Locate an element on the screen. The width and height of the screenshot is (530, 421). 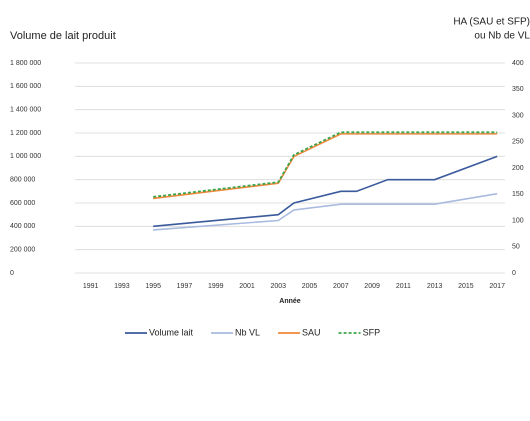
y2-tick-label: 200 is located at coordinates (518, 168).